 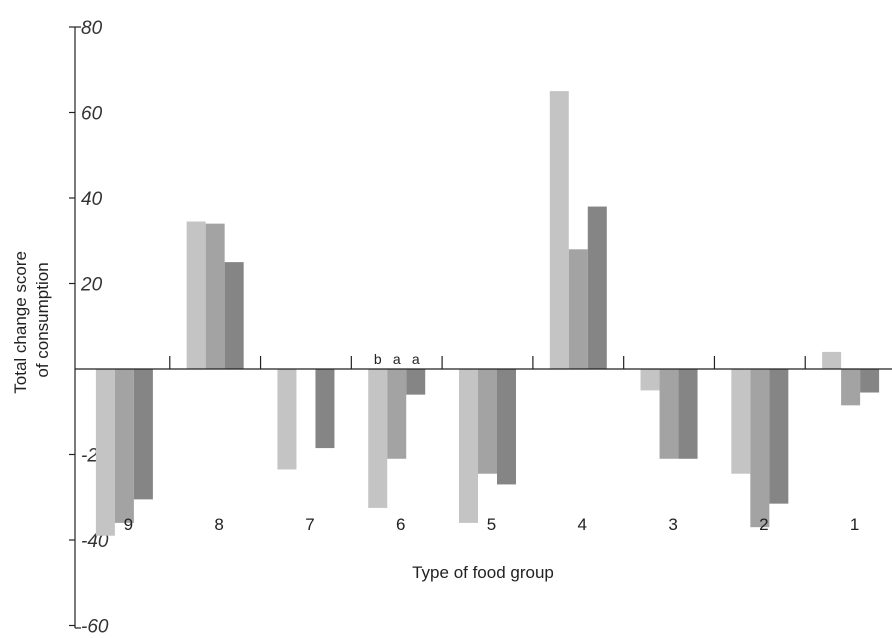 I want to click on zero-baseline, so click(x=483, y=363).